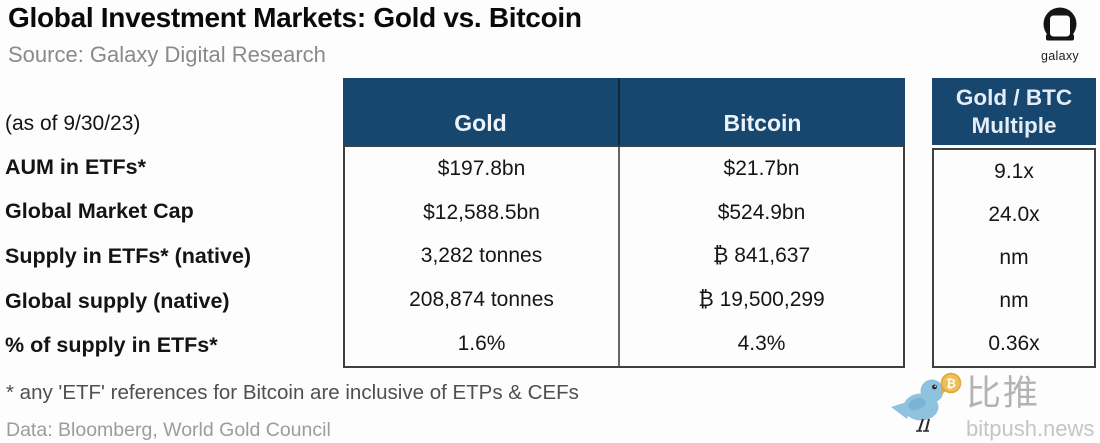 The width and height of the screenshot is (1100, 443). Describe the element at coordinates (75, 166) in the screenshot. I see `row-label-aum: AUM in ETFs*` at that location.